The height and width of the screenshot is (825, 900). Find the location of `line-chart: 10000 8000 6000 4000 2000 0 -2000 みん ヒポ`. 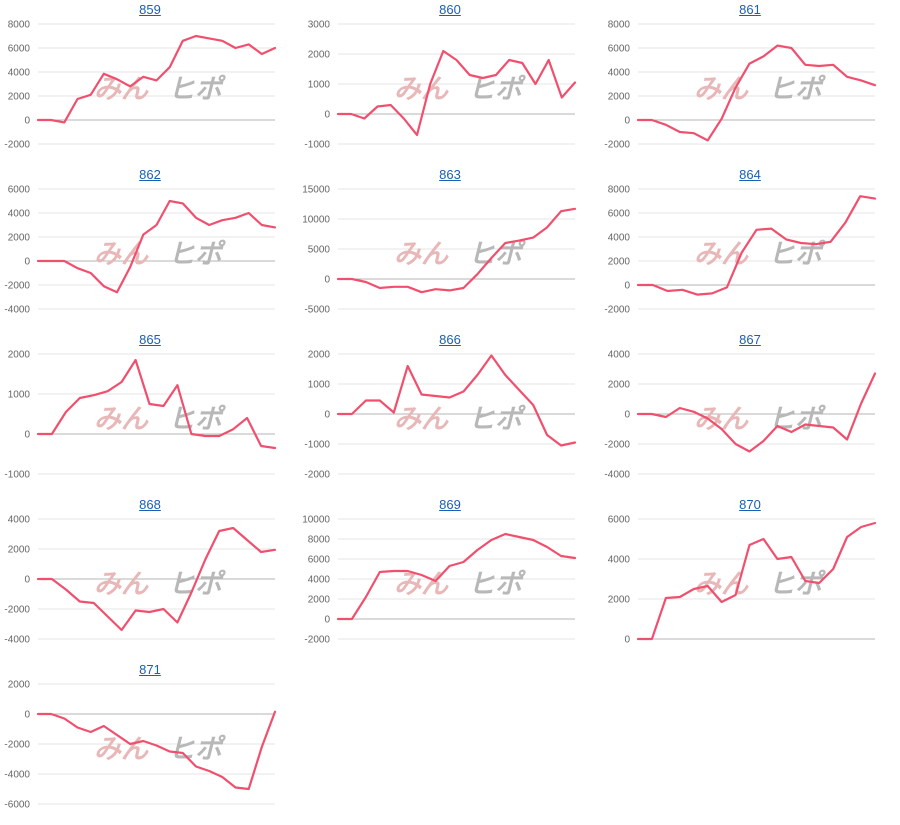

line-chart: 10000 8000 6000 4000 2000 0 -2000 みん ヒポ is located at coordinates (439, 580).